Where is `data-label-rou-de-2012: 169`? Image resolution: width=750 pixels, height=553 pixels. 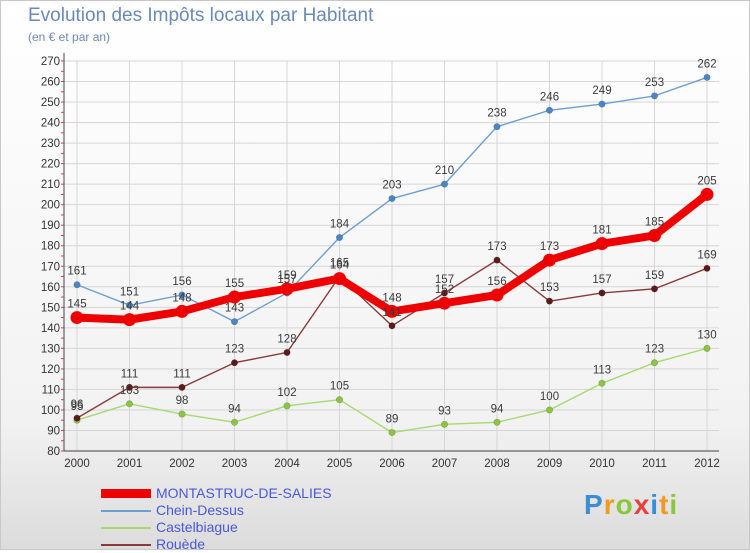 data-label-rou-de-2012: 169 is located at coordinates (706, 255).